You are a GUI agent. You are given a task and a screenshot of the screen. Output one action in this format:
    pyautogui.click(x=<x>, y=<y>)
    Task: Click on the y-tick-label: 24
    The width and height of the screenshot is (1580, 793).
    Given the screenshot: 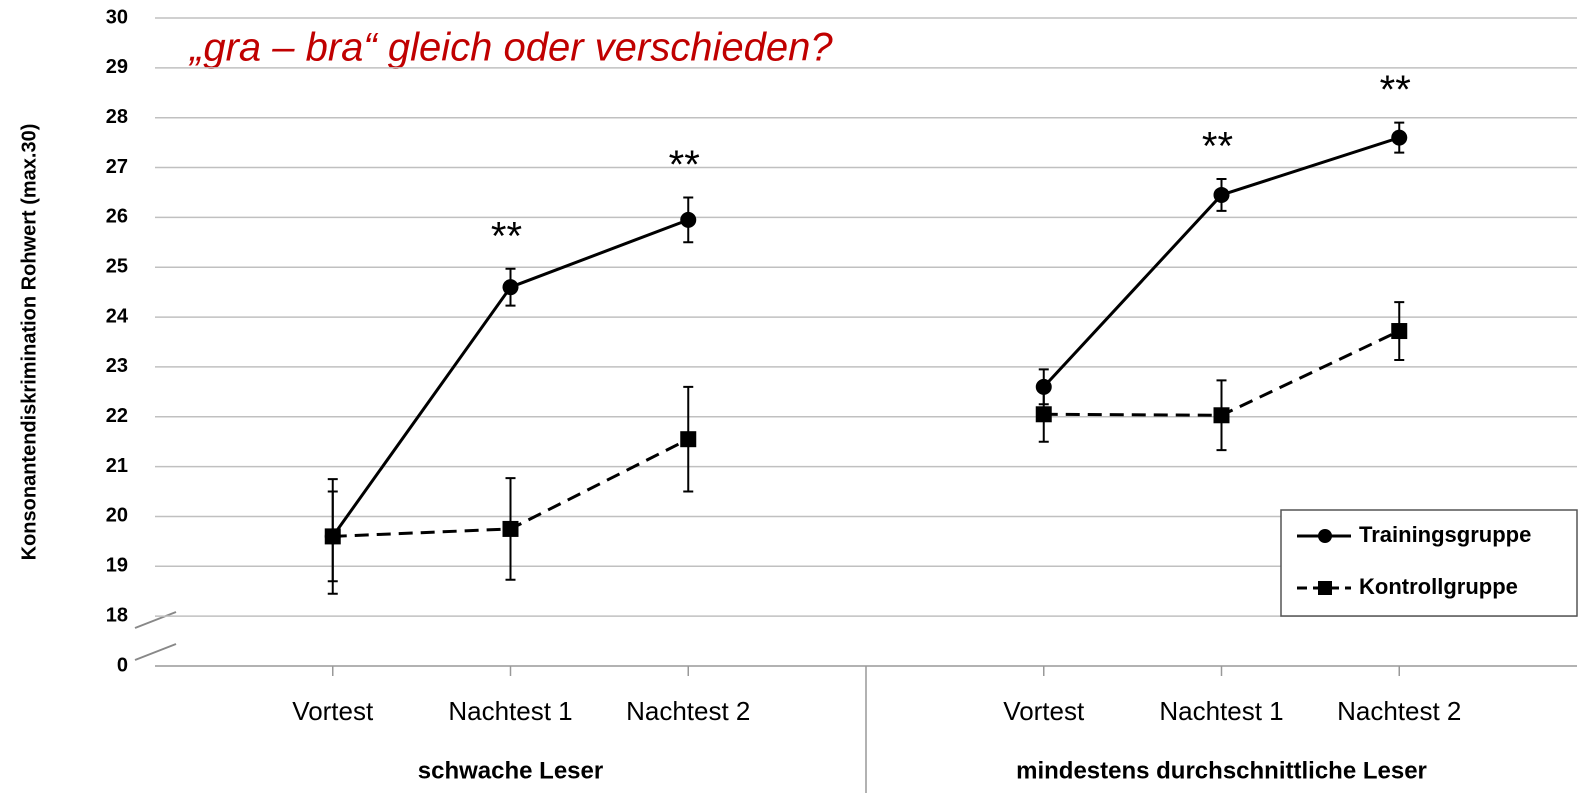 What is the action you would take?
    pyautogui.click(x=117, y=316)
    